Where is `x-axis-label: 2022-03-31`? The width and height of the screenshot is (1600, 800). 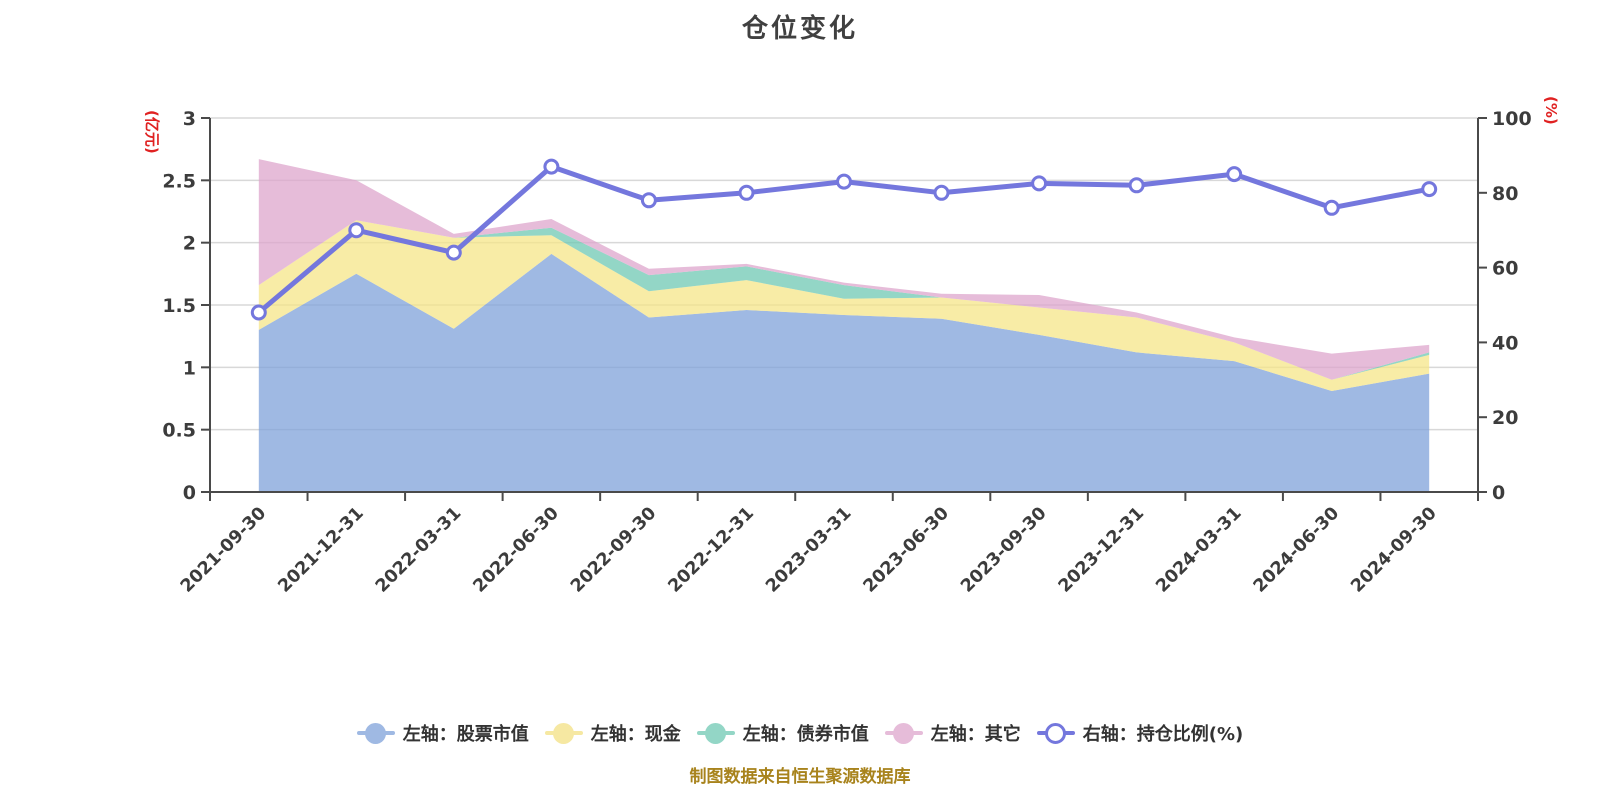 x-axis-label: 2022-03-31 is located at coordinates (418, 549).